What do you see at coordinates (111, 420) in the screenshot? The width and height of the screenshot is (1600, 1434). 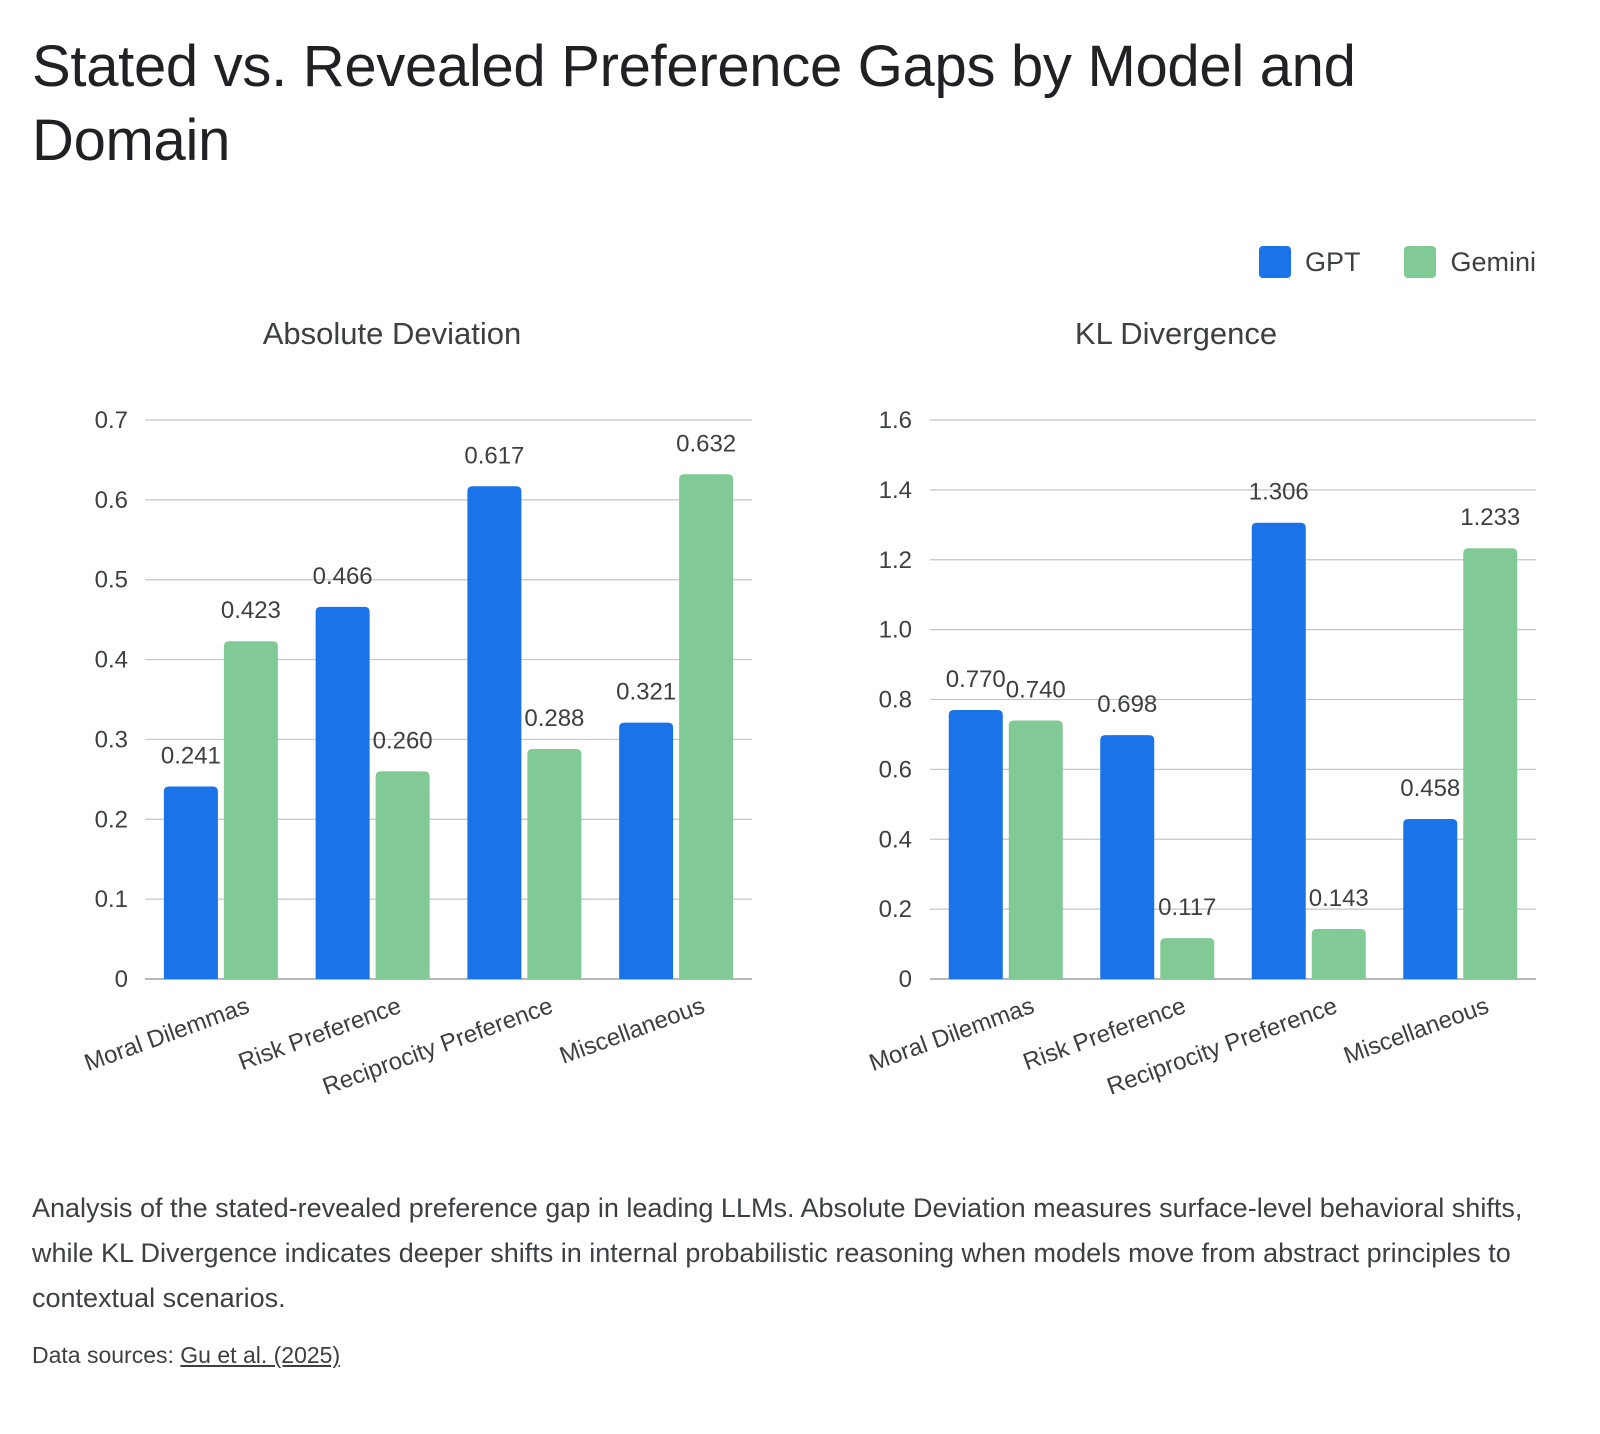 I see `y-tick-label: 0.7` at bounding box center [111, 420].